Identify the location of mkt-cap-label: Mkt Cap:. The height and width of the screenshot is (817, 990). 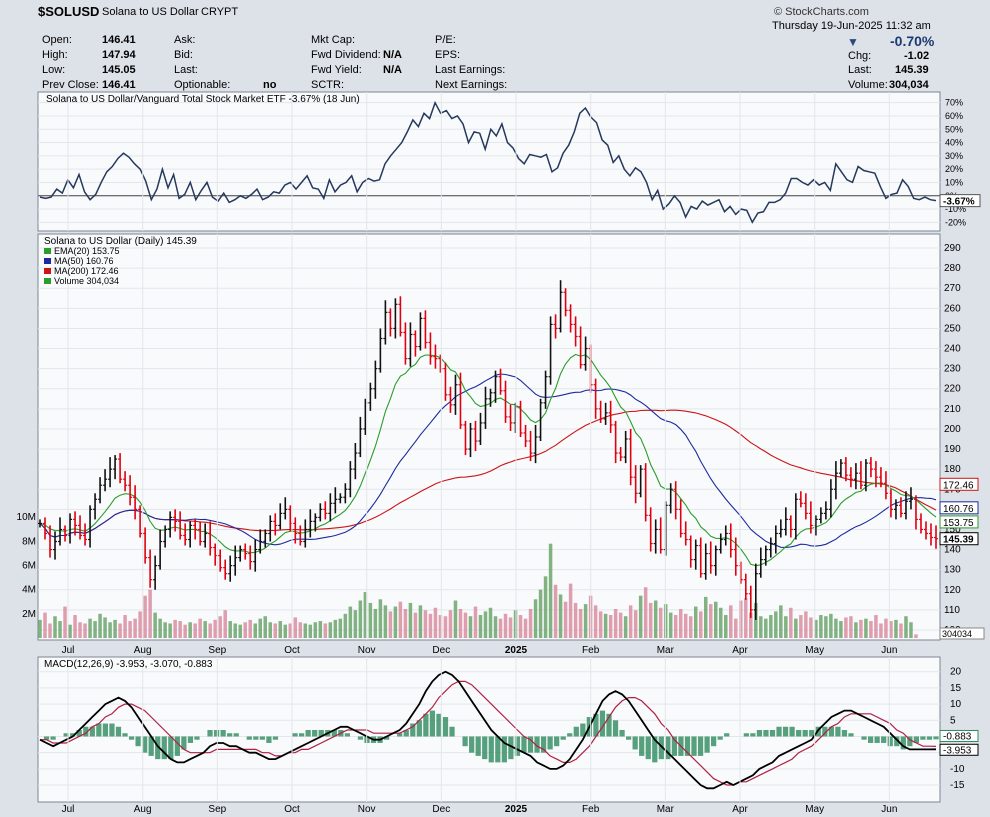
(333, 40).